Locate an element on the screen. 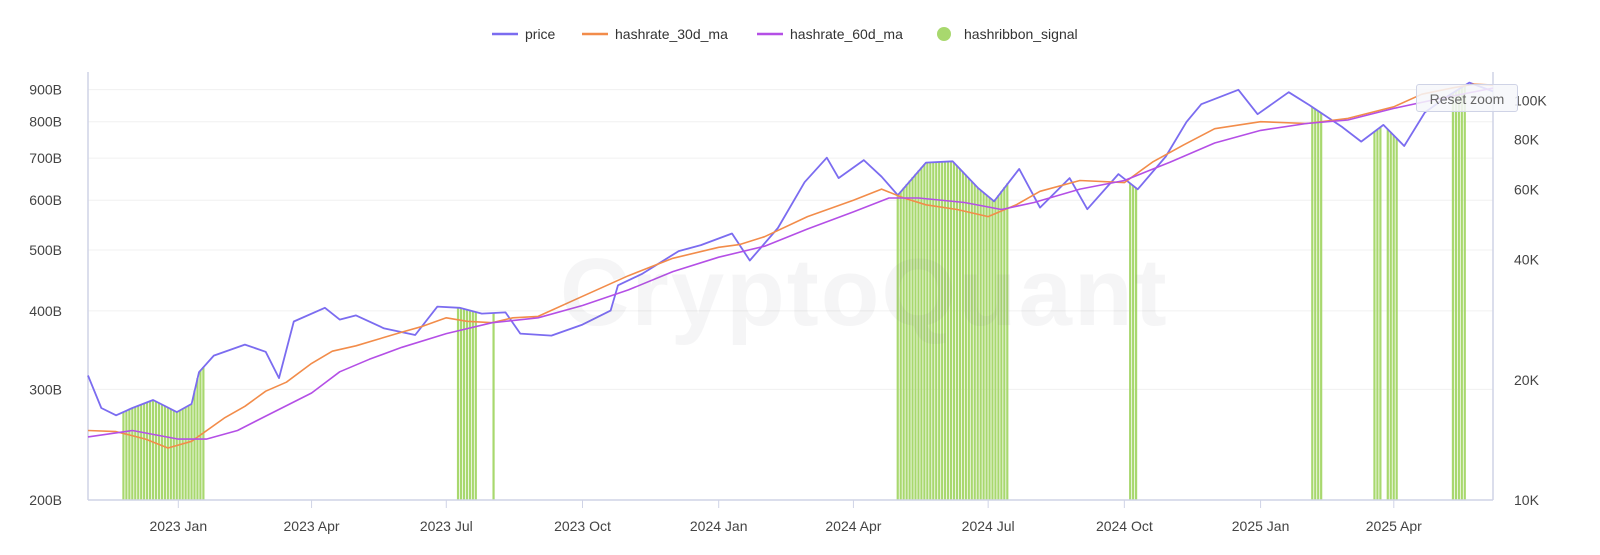 Image resolution: width=1600 pixels, height=555 pixels. legend-item-price: price is located at coordinates (524, 34).